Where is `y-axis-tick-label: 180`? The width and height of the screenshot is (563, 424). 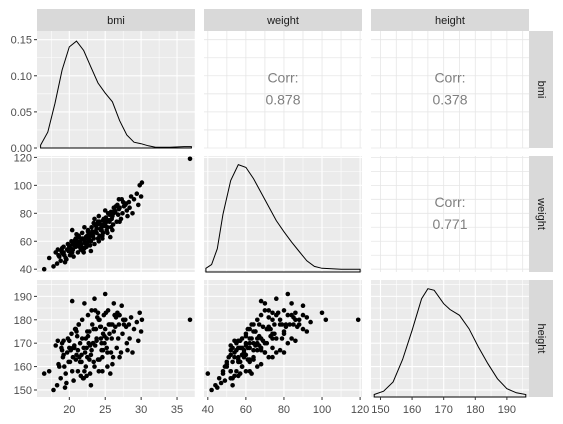
y-axis-tick-label: 180 is located at coordinates (23, 321).